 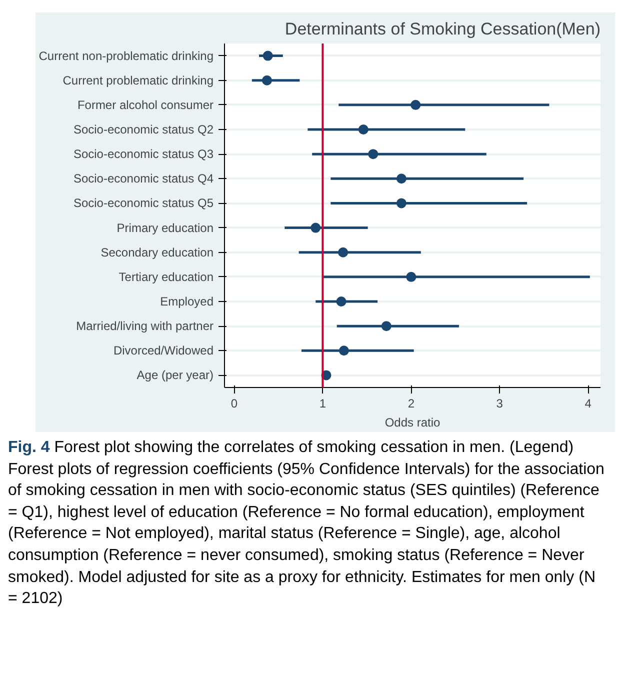 What do you see at coordinates (588, 403) in the screenshot?
I see `x-tick-label: 4` at bounding box center [588, 403].